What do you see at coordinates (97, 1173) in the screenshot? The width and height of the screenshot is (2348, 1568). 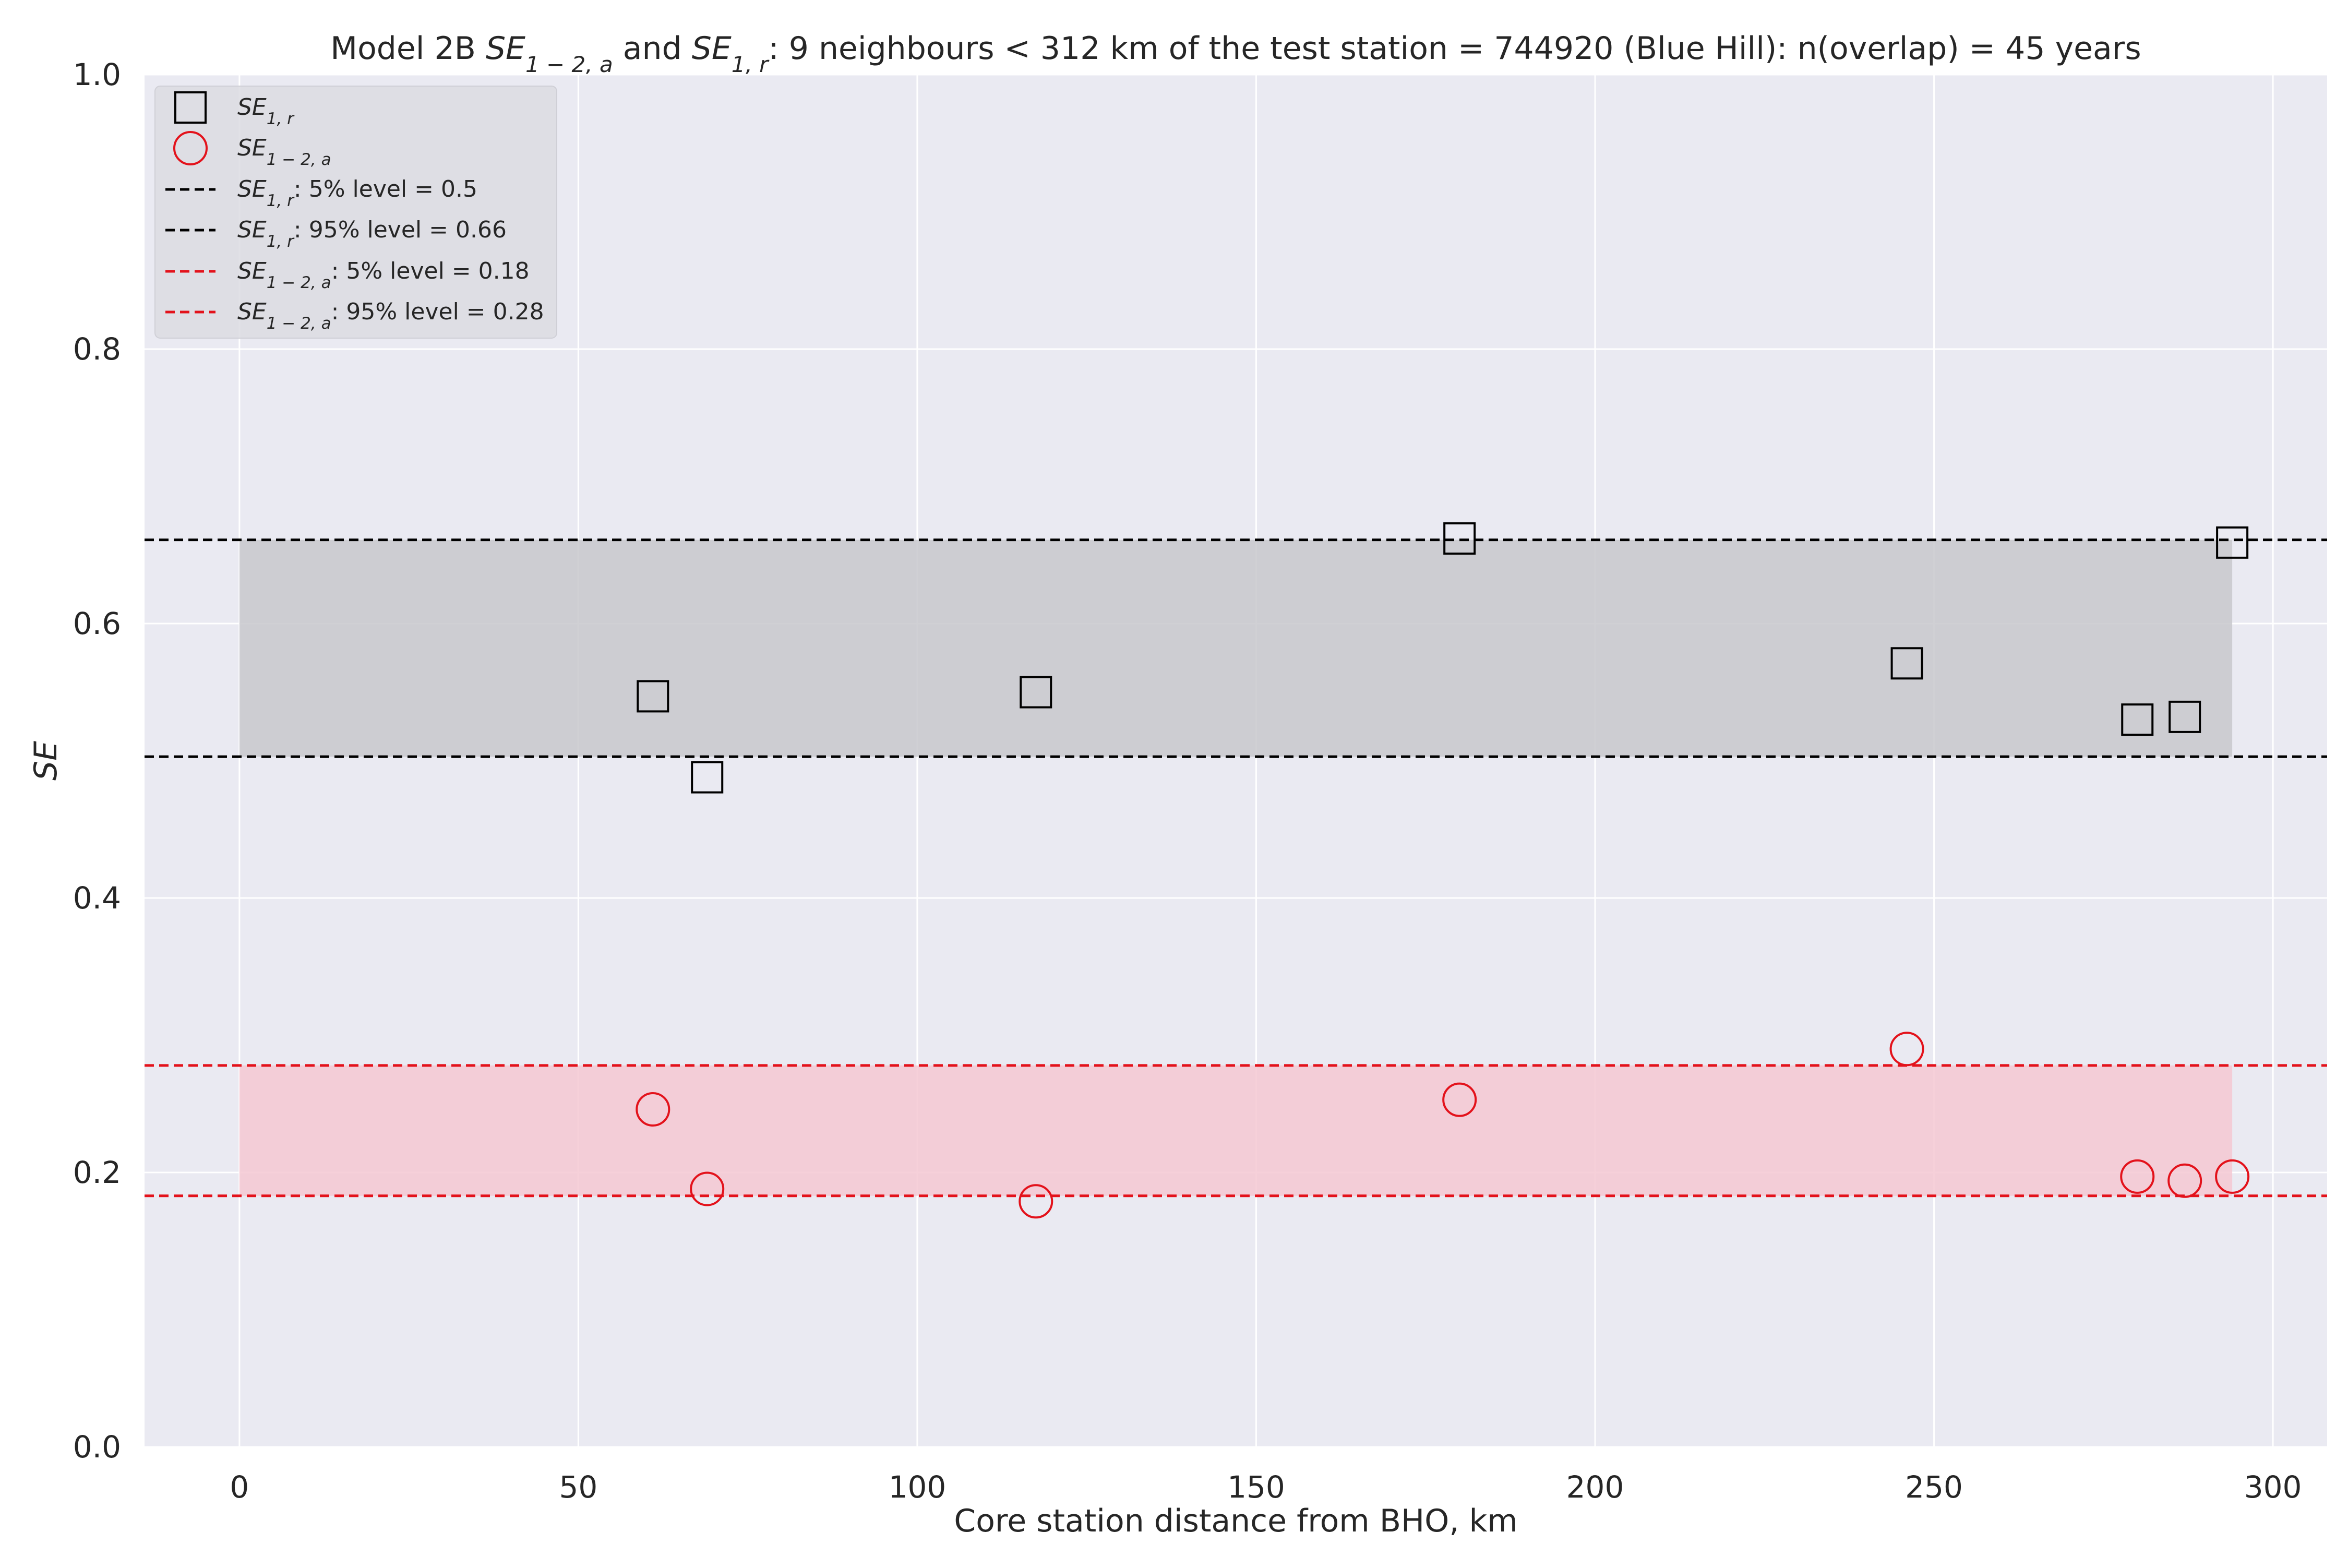 I see `y-tick-label-1: 0.2` at bounding box center [97, 1173].